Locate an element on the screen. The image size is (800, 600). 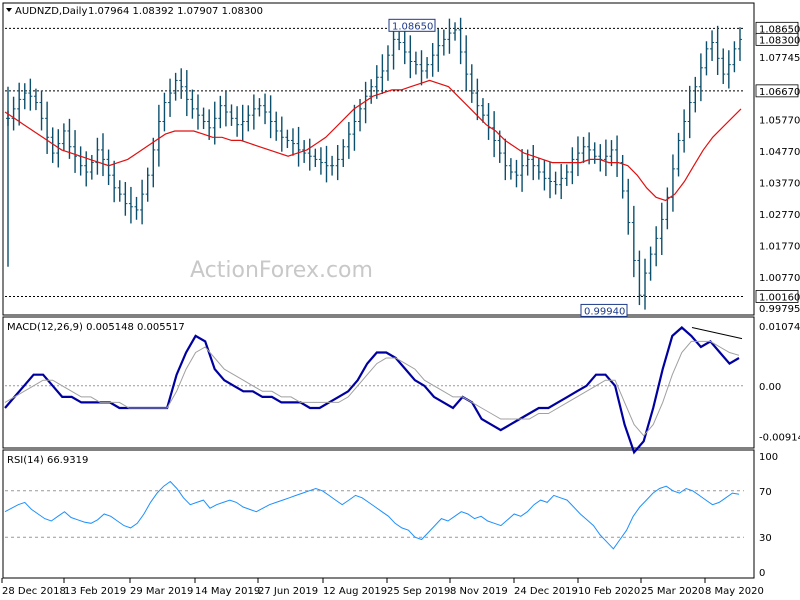
macd-tick-label: 0.00 is located at coordinates (770, 387).